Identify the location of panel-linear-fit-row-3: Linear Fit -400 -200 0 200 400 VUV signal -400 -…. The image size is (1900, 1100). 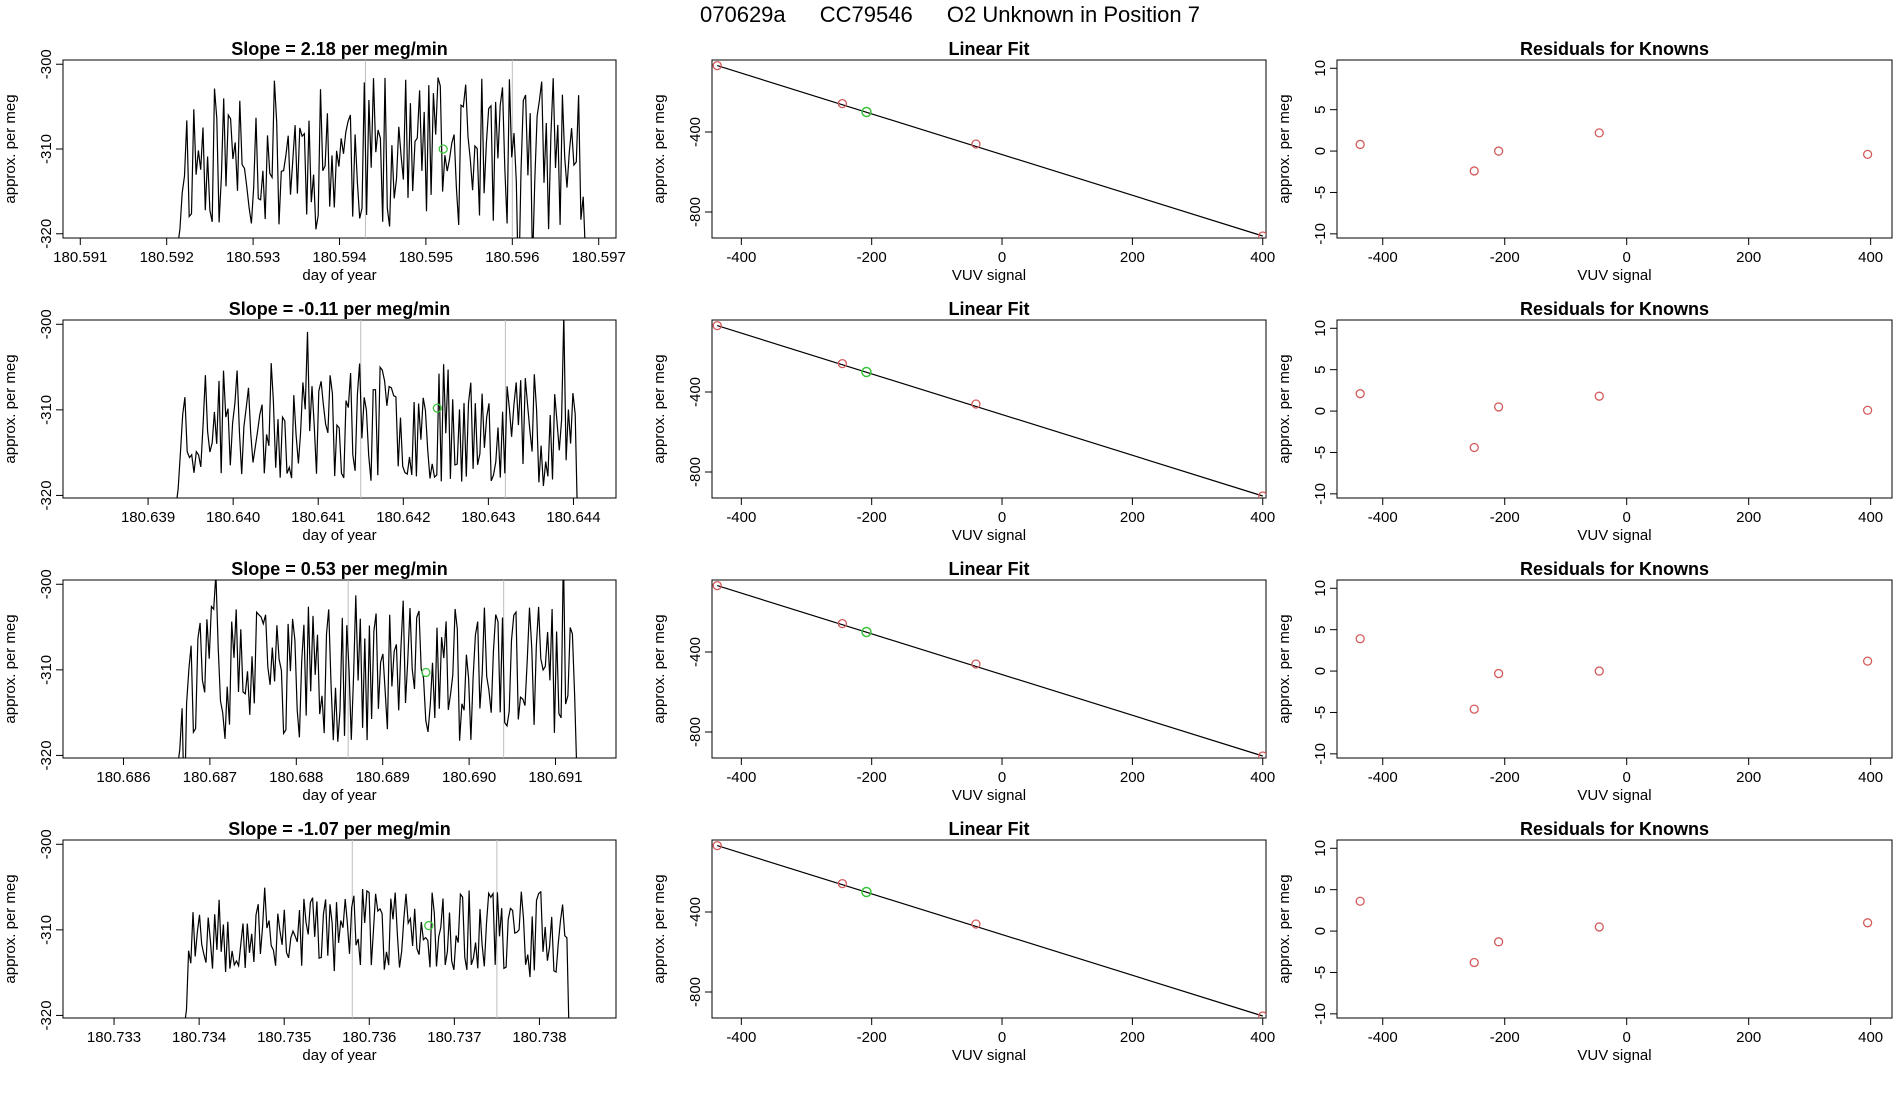
(963, 681).